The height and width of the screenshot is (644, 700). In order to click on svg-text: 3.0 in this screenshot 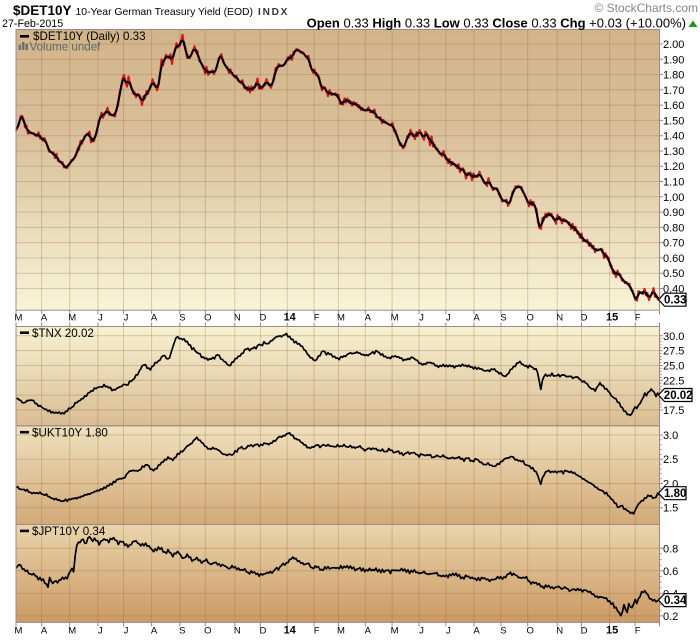, I will do `click(670, 436)`.